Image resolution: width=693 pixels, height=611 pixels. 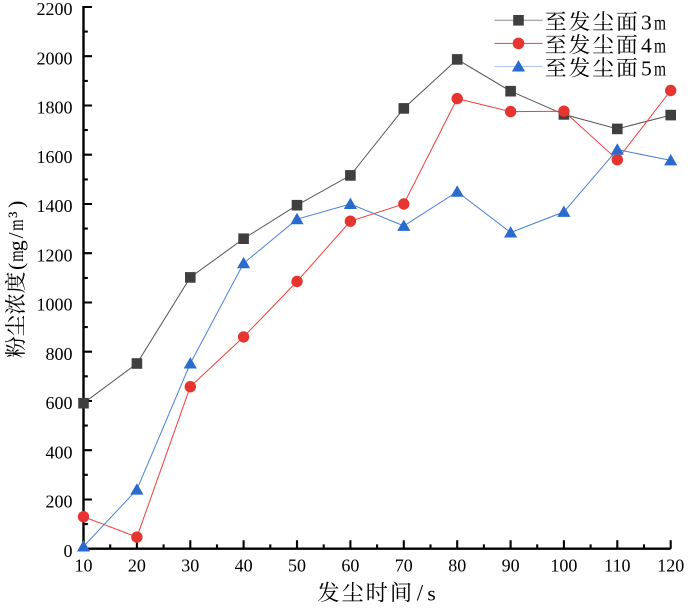 What do you see at coordinates (16, 245) in the screenshot?
I see `svg-text: g` at bounding box center [16, 245].